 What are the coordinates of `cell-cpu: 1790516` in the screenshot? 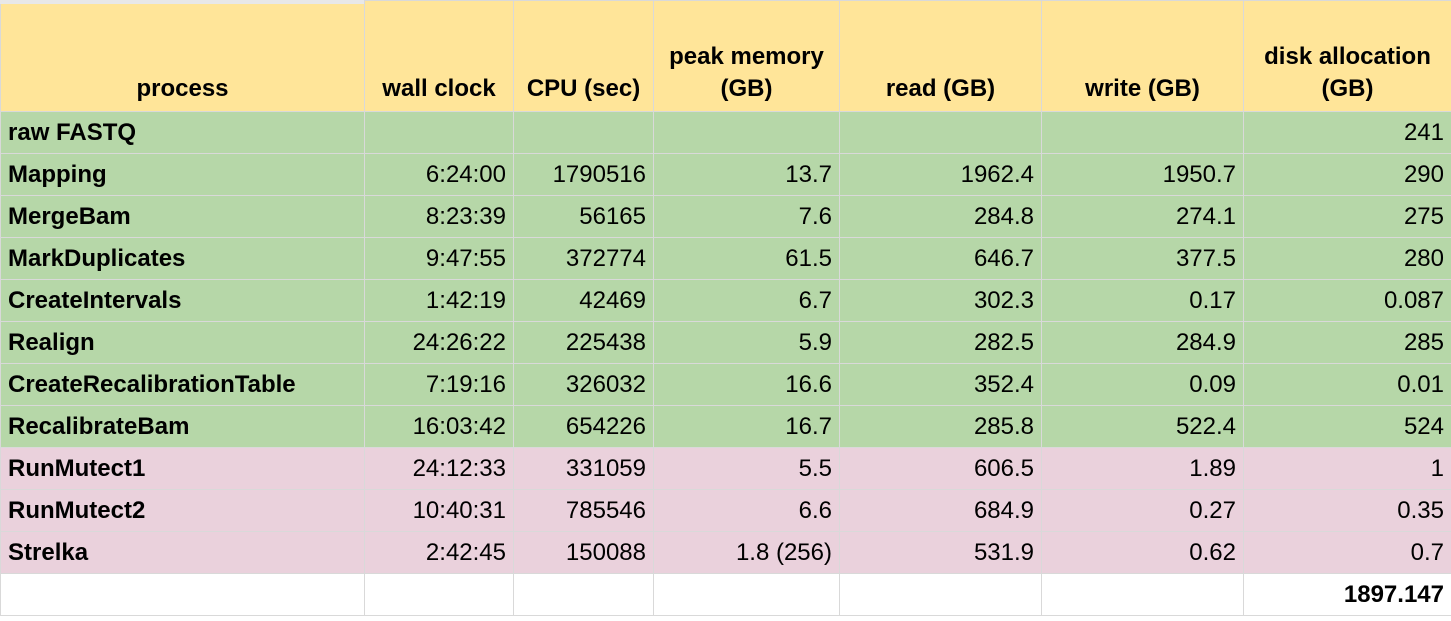 It's located at (583, 174).